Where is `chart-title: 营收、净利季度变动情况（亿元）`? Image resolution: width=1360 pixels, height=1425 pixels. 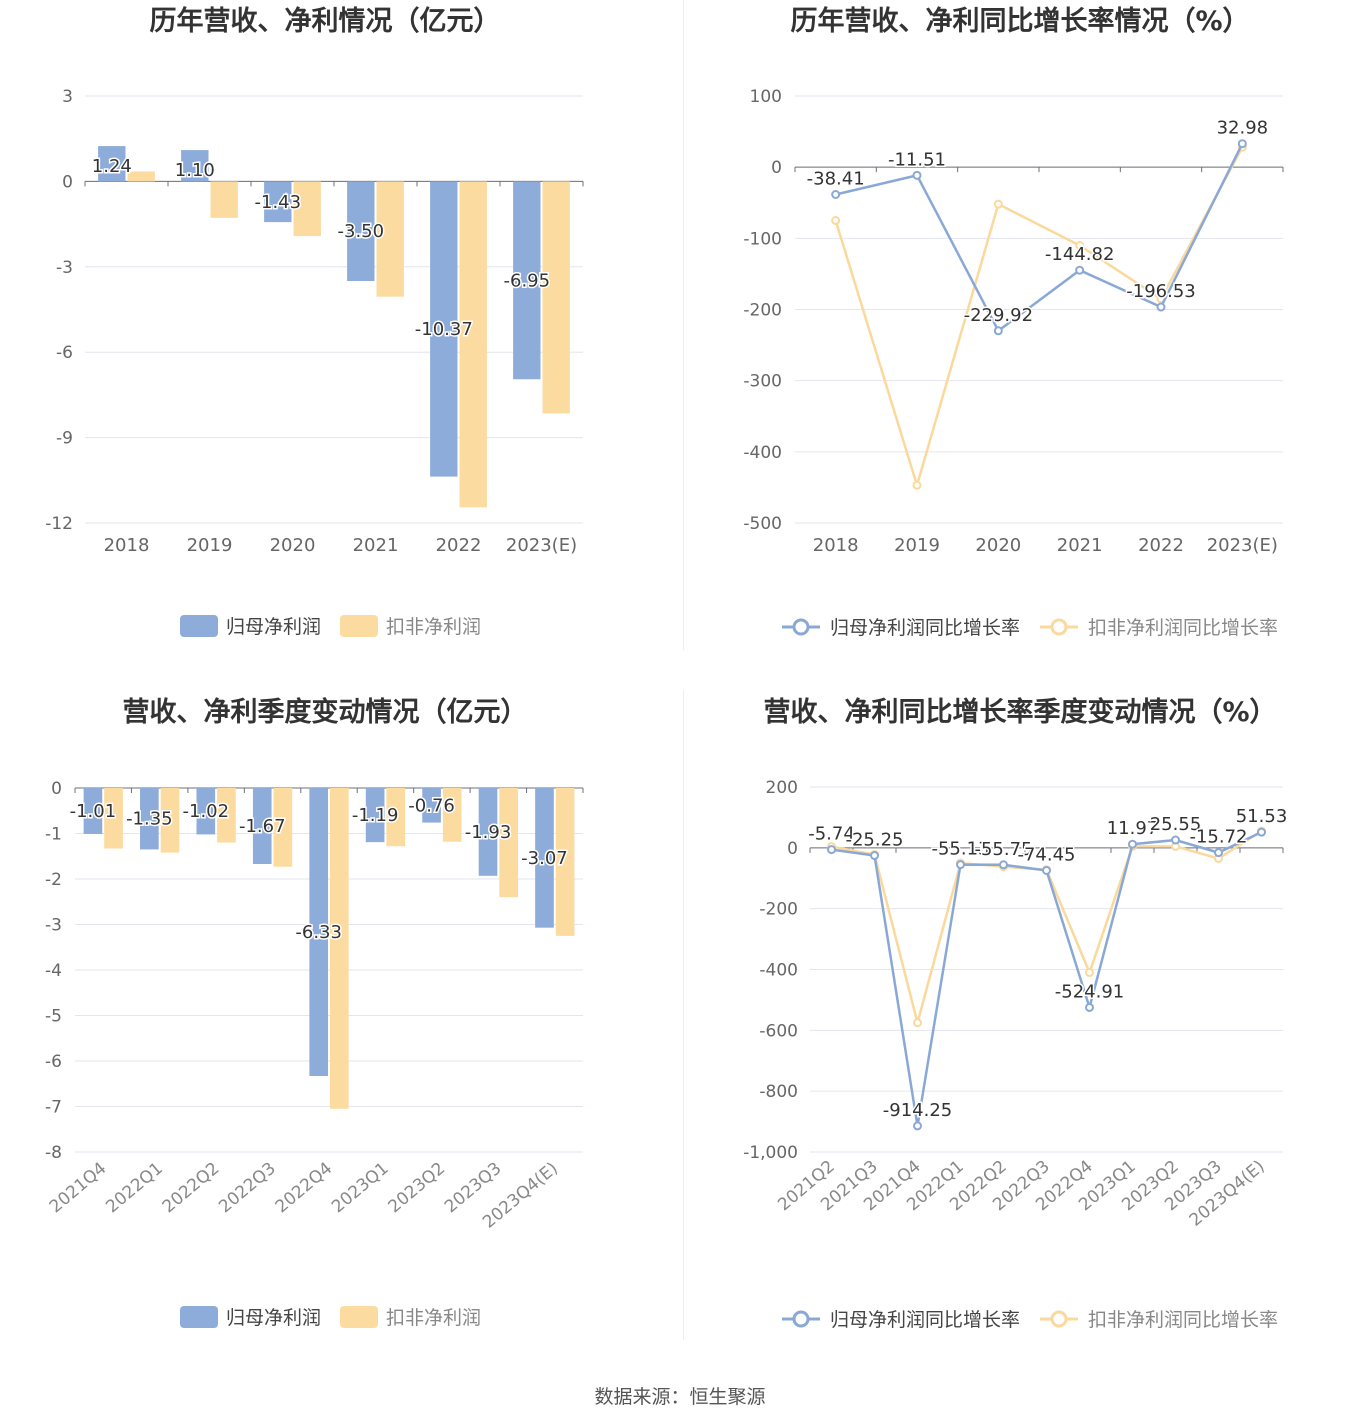
chart-title: 营收、净利季度变动情况（亿元） is located at coordinates (325, 712).